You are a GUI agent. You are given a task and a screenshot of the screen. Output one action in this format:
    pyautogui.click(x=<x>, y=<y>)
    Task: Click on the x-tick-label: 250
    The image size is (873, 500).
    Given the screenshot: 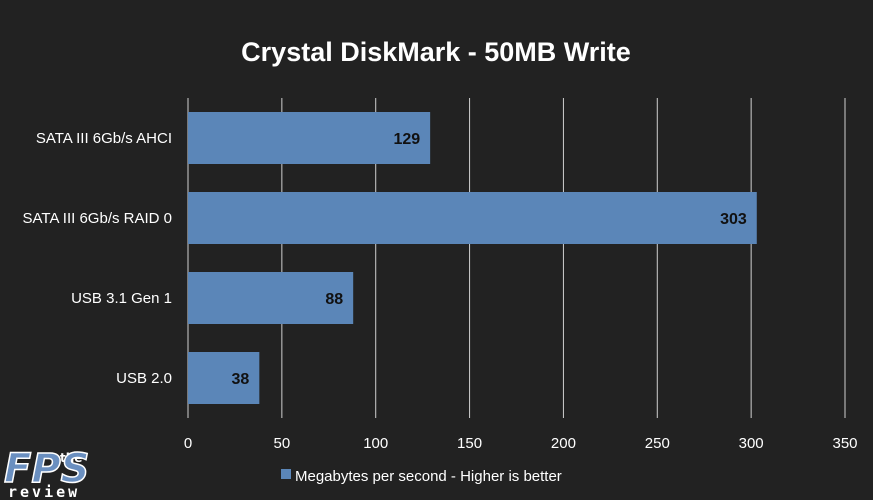 What is the action you would take?
    pyautogui.click(x=657, y=443)
    